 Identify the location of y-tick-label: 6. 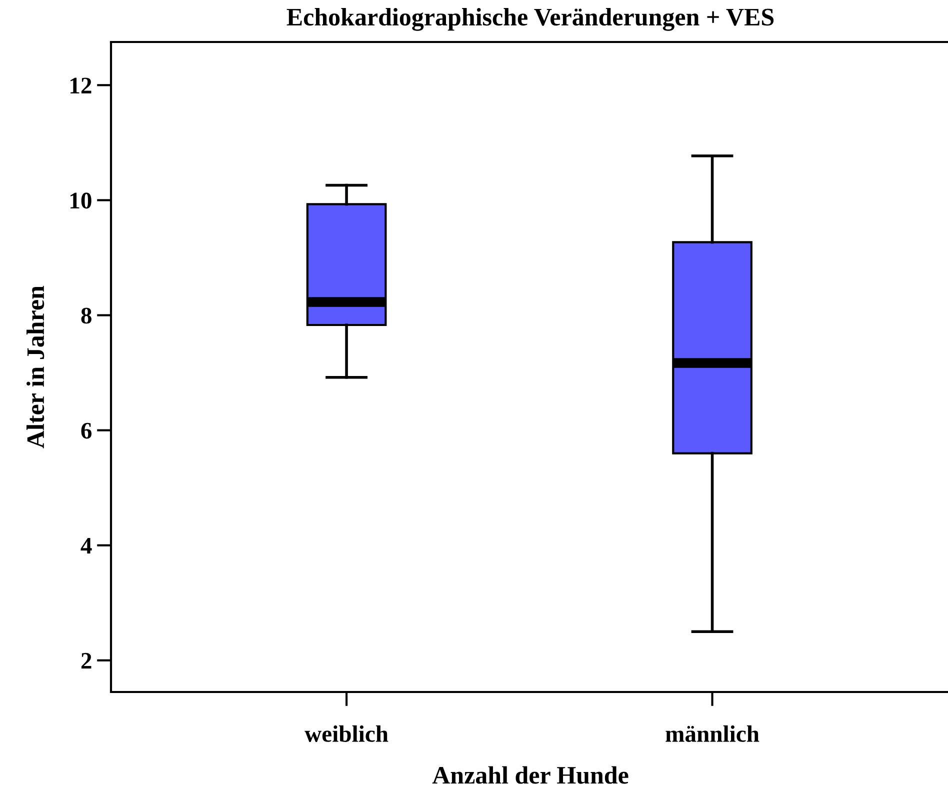
(86, 430).